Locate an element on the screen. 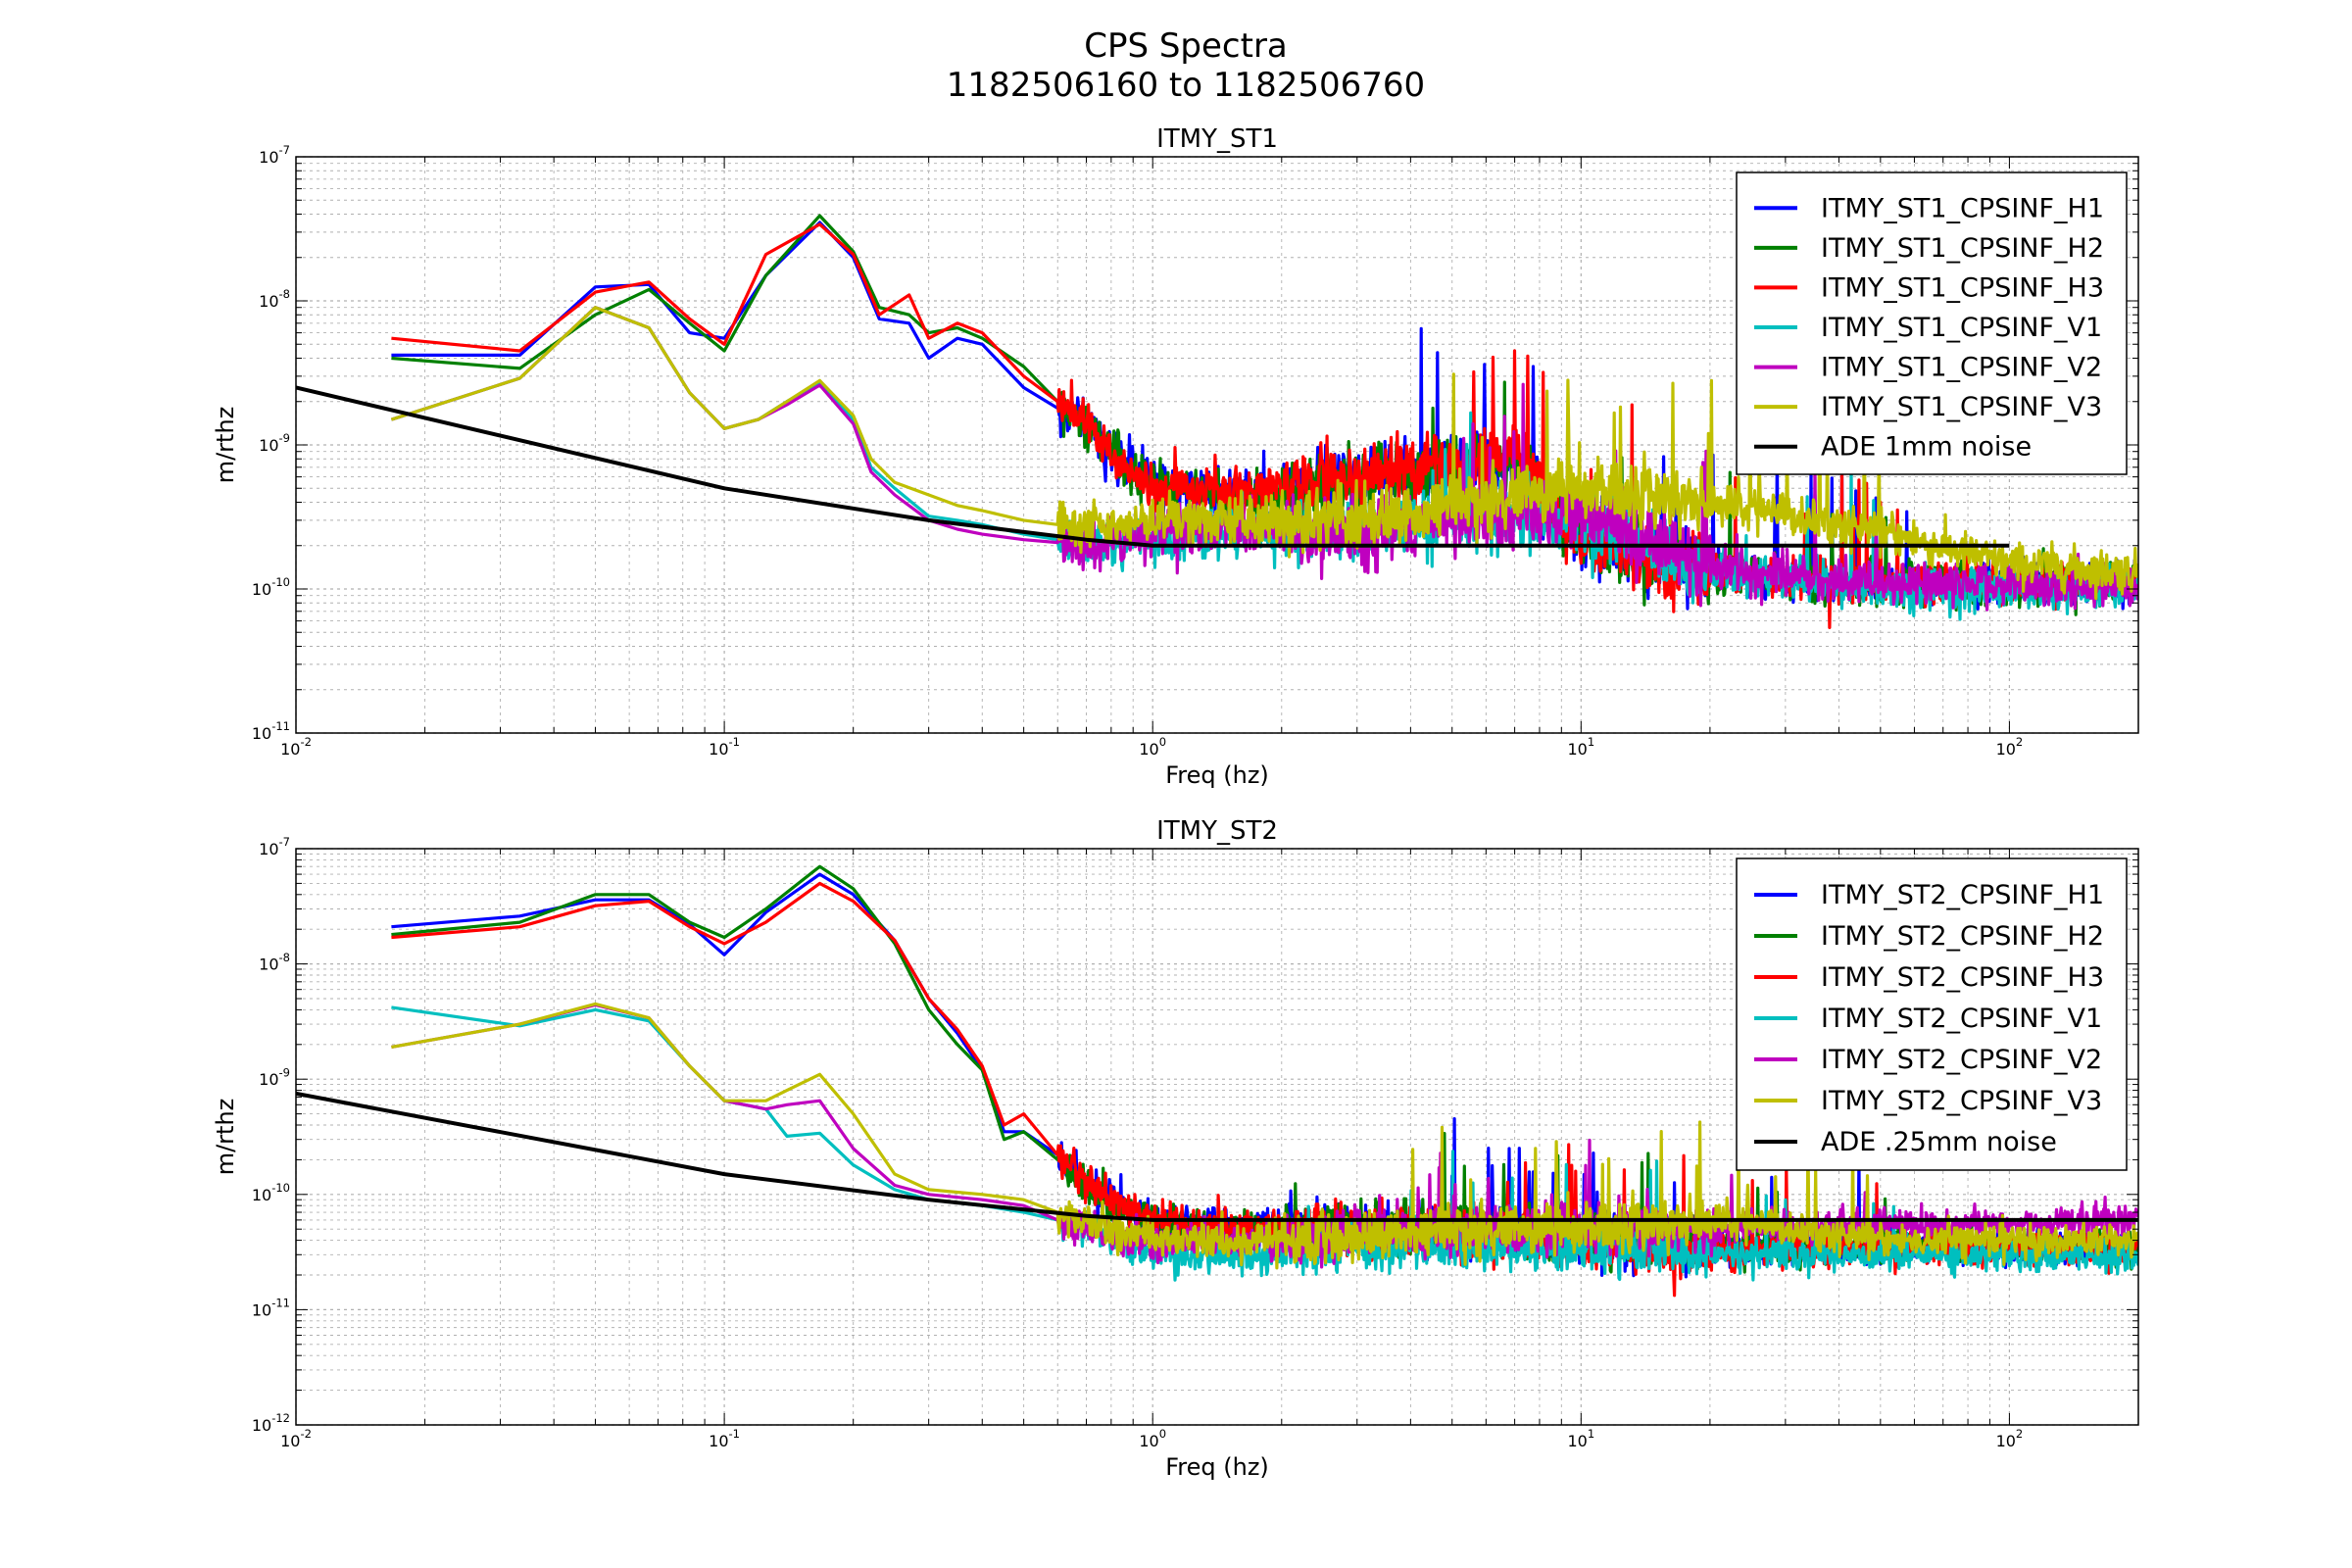 This screenshot has height=1568, width=2352. legend-label: ITMY_ST2_CPSINF_H1 is located at coordinates (1962, 895).